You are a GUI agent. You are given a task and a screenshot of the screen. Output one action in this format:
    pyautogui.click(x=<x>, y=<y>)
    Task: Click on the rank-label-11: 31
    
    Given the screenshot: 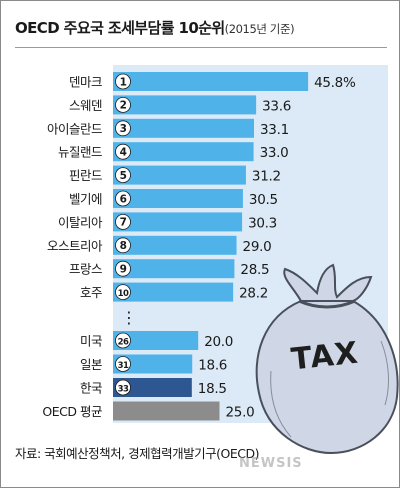 What is the action you would take?
    pyautogui.click(x=123, y=366)
    